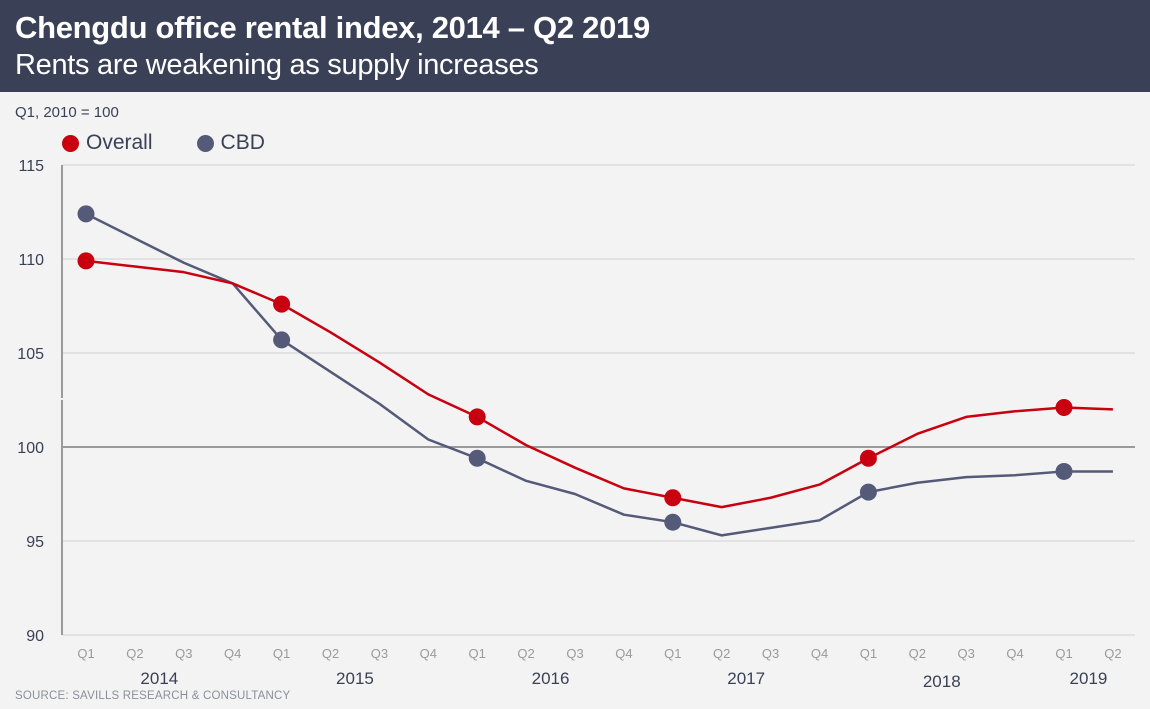  Describe the element at coordinates (67, 112) in the screenshot. I see `y-axis-unit-label: Q1, 2010 = 100` at that location.